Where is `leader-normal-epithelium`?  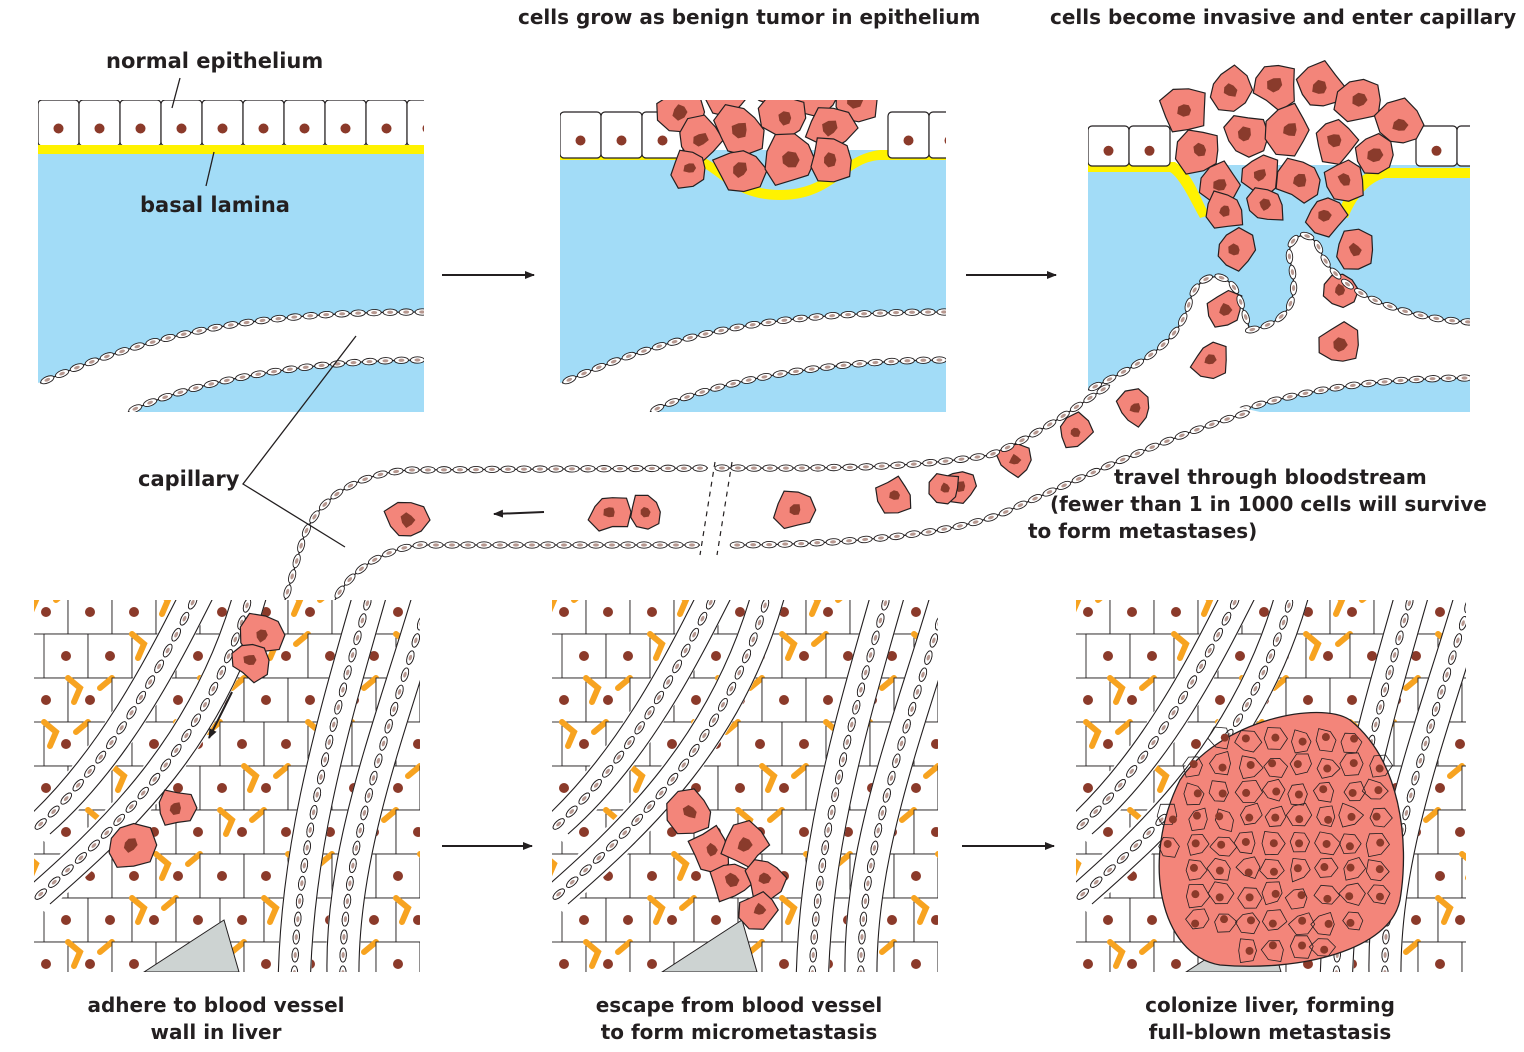
leader-normal-epithelium is located at coordinates (176, 93).